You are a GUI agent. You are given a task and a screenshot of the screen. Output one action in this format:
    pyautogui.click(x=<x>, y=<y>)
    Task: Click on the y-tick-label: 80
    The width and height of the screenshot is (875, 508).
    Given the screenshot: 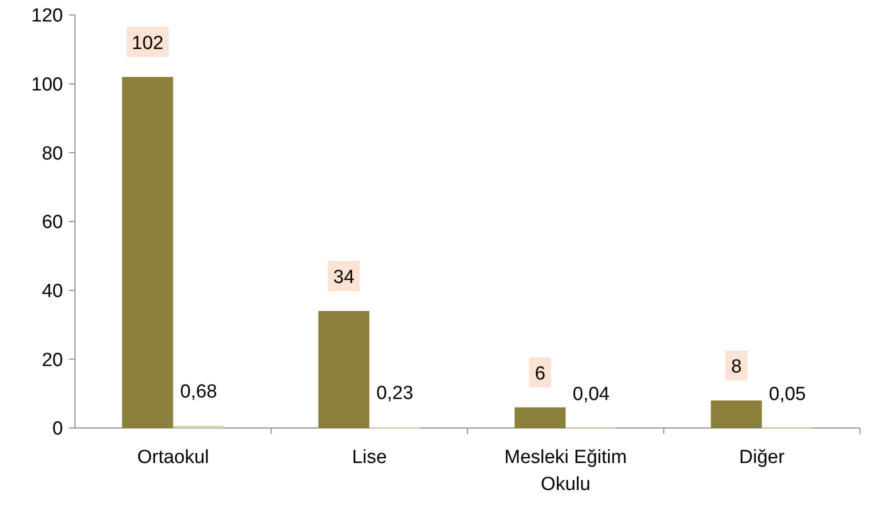 What is the action you would take?
    pyautogui.click(x=52, y=153)
    